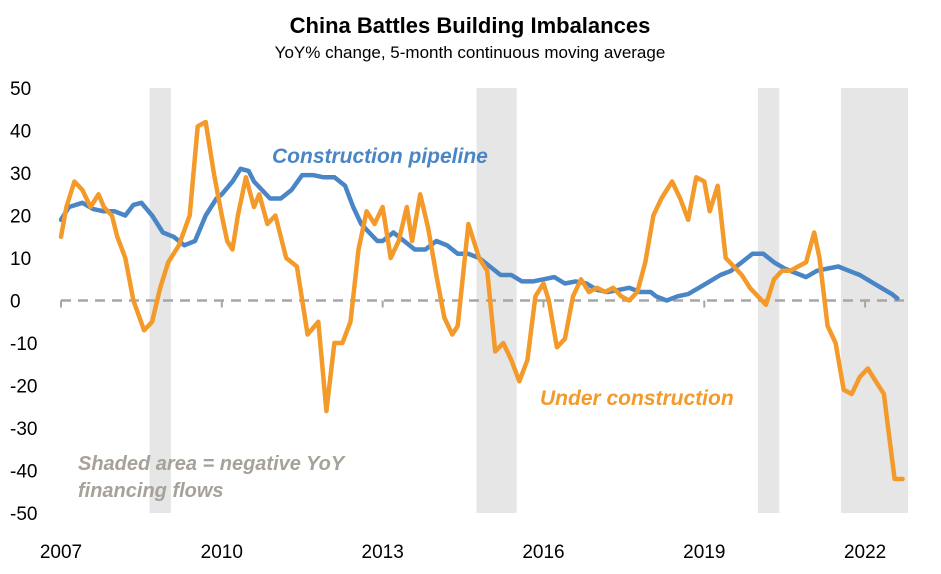 Image resolution: width=941 pixels, height=574 pixels. I want to click on y-tick-label: 20, so click(20, 217).